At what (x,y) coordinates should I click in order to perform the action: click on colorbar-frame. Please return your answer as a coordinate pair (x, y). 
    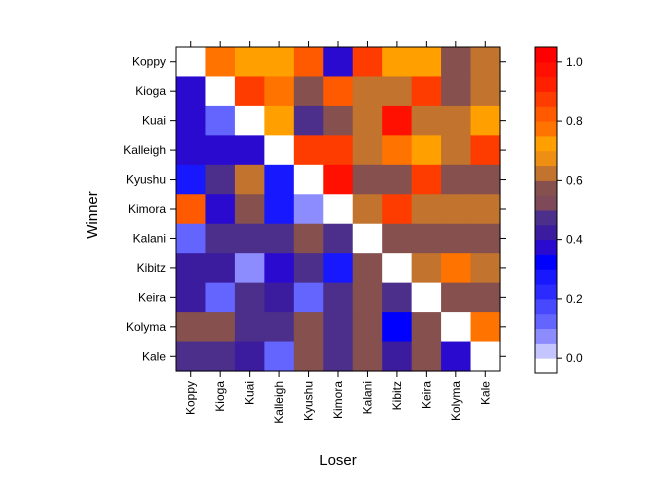
    Looking at the image, I should click on (546, 210).